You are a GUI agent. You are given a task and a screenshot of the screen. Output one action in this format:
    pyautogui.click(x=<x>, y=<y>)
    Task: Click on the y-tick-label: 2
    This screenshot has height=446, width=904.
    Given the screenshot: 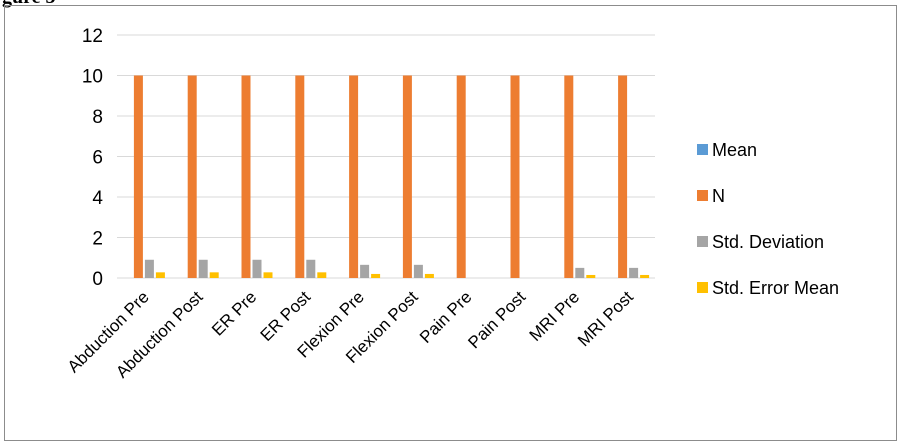 What is the action you would take?
    pyautogui.click(x=97, y=239)
    